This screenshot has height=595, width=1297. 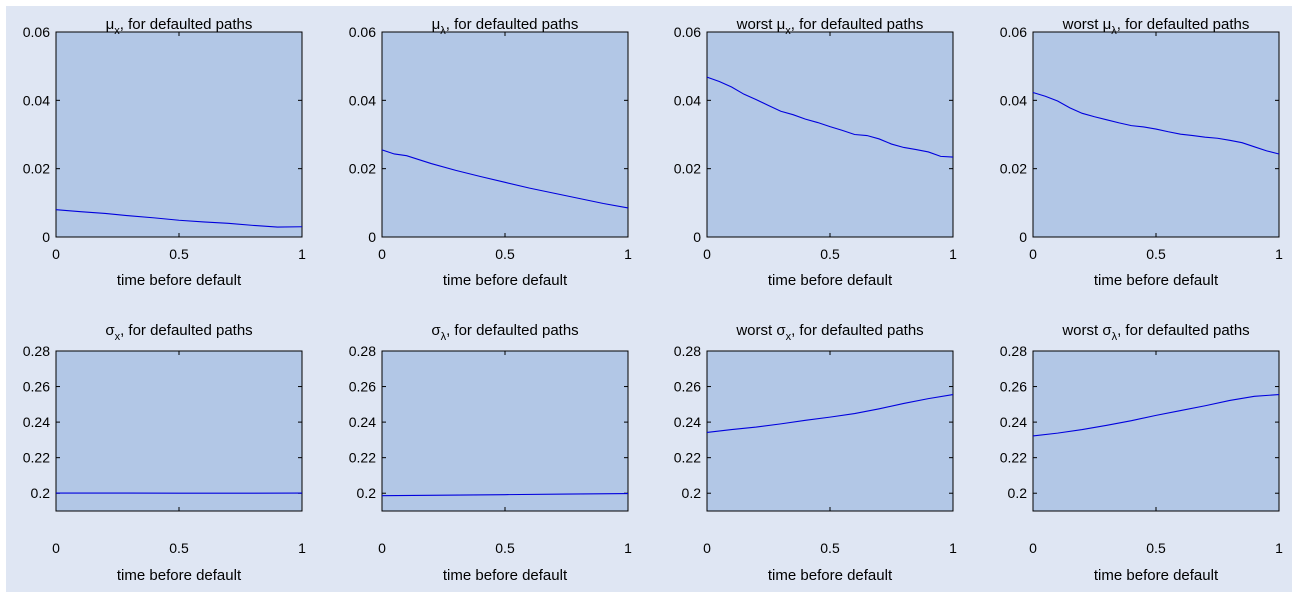 I want to click on chart-title: σx, for defaulted paths, so click(x=178, y=332).